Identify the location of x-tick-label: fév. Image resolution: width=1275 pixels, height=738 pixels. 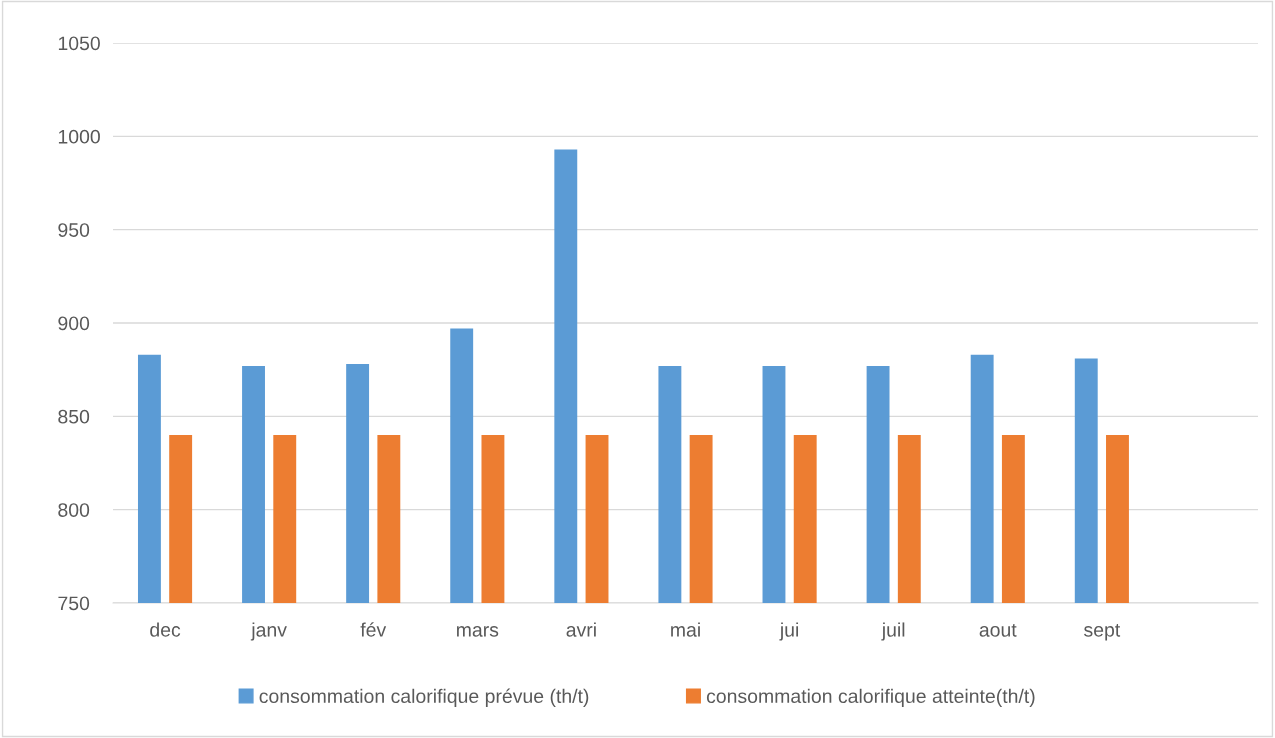
(373, 629).